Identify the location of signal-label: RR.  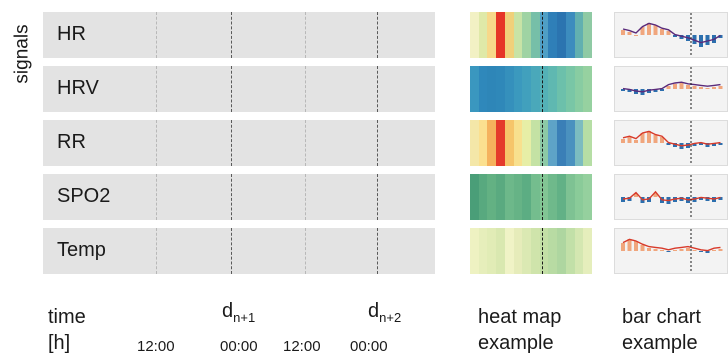
(71, 142).